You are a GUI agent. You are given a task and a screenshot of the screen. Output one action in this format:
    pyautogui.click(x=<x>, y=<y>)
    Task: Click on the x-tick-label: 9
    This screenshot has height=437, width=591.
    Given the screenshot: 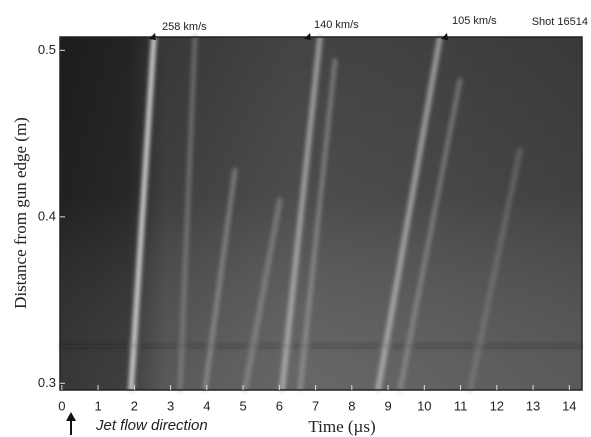 What is the action you would take?
    pyautogui.click(x=387, y=405)
    